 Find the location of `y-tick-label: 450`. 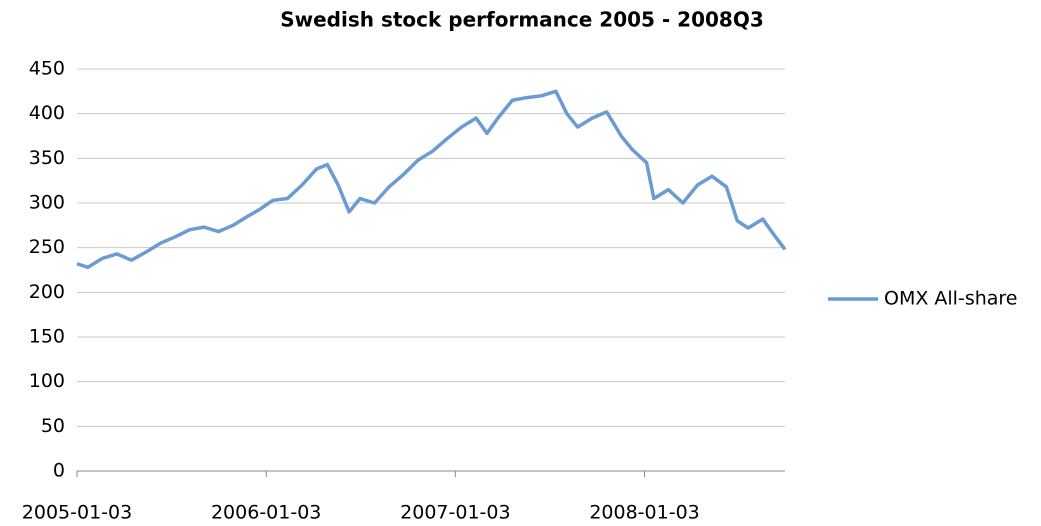

y-tick-label: 450 is located at coordinates (47, 69).